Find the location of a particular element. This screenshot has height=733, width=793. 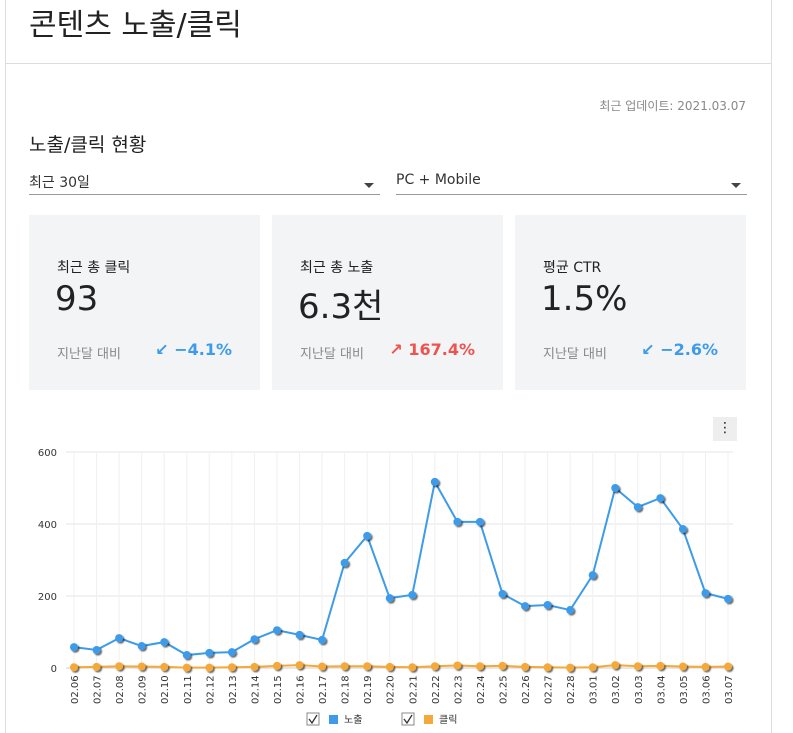

stat-card: 평균 CTR 1.5% 지난달 대비 ↙ −2.6% is located at coordinates (630, 302).